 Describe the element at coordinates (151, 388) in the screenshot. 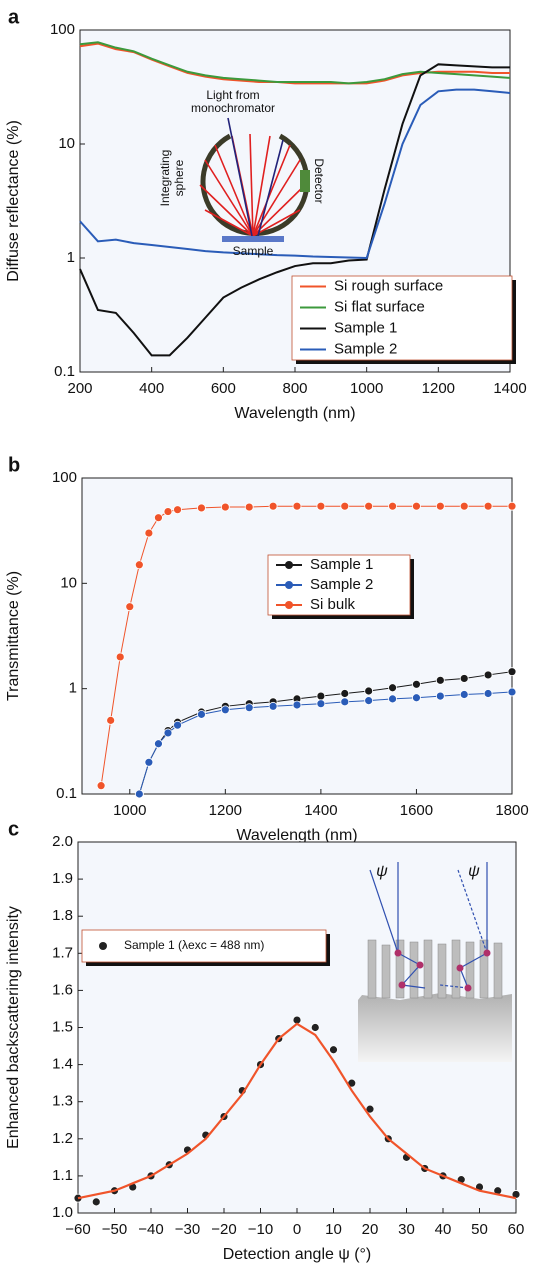

I see `x-tick-label: 400` at that location.